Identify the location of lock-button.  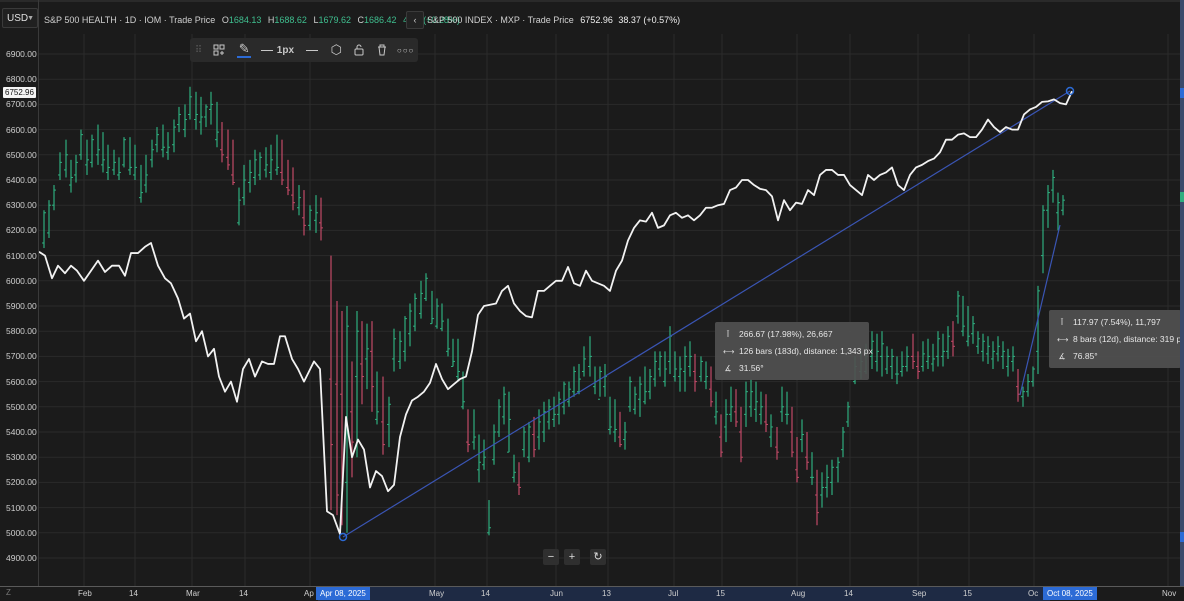
(359, 50).